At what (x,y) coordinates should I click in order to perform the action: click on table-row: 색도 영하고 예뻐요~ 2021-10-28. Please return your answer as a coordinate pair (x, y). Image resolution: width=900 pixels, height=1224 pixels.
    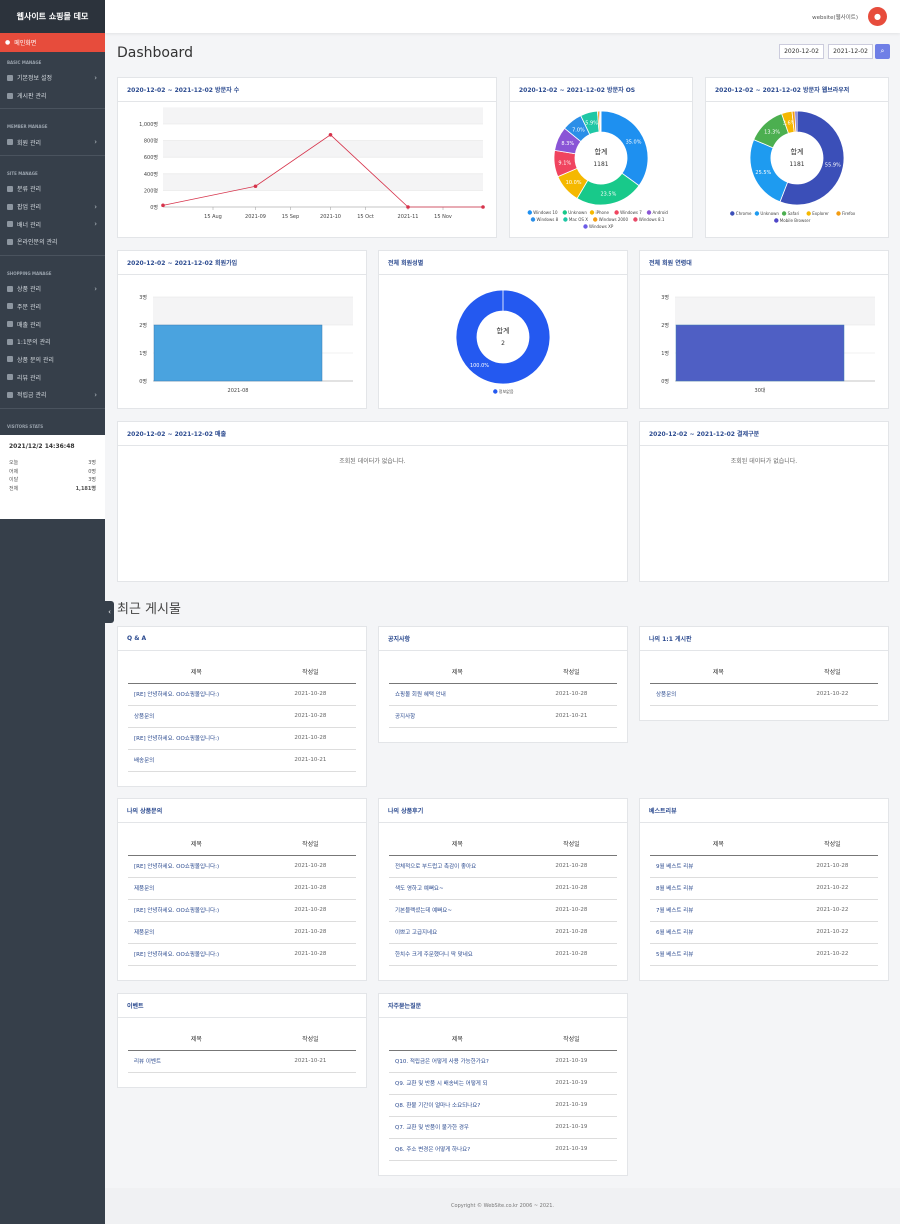
    Looking at the image, I should click on (503, 888).